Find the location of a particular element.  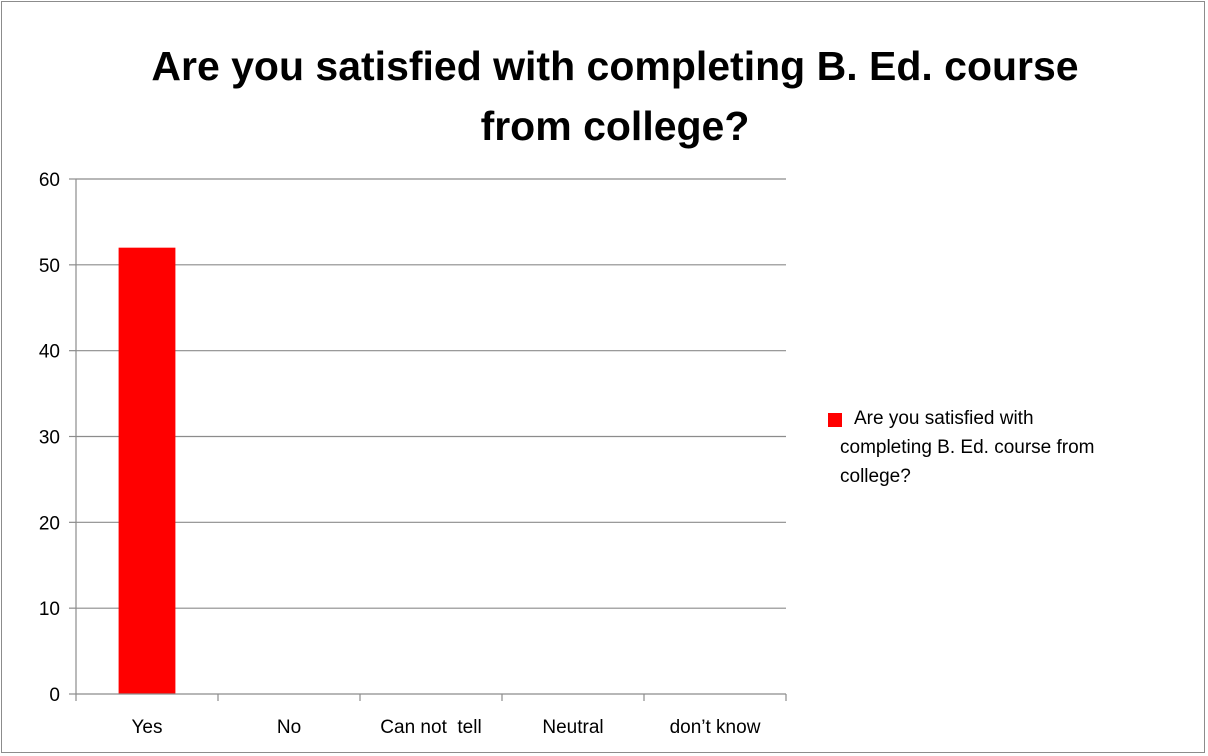

x-tick-label-1: No is located at coordinates (289, 727).